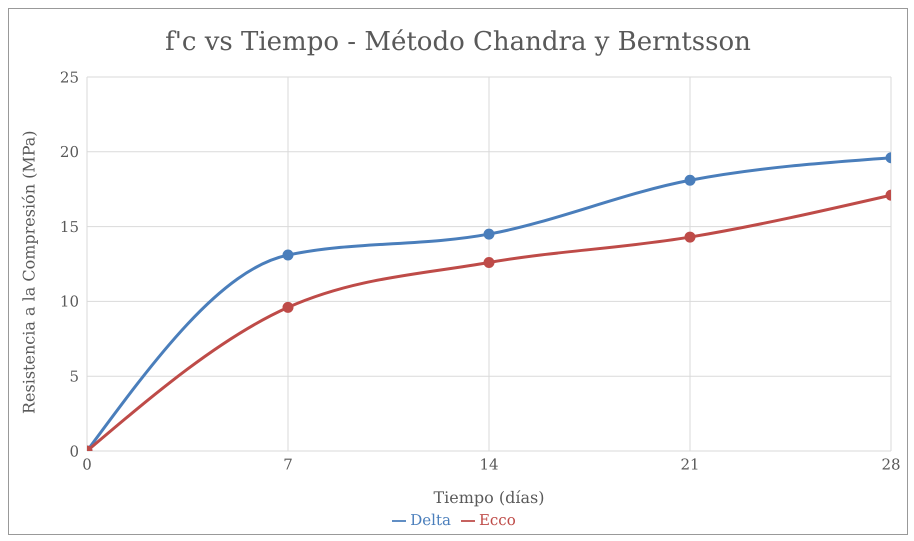 The image size is (914, 541). Describe the element at coordinates (74, 377) in the screenshot. I see `y-tick-label: 5` at that location.